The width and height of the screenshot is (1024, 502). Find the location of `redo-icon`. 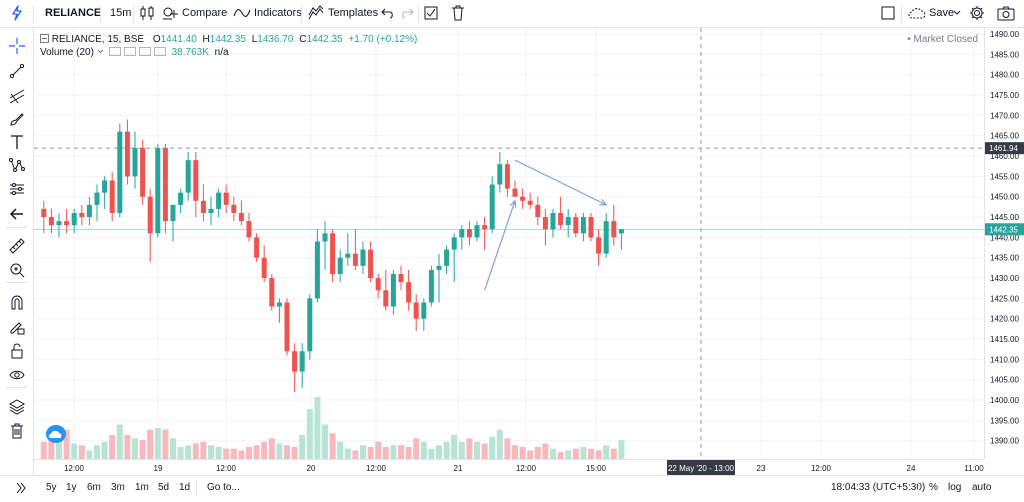

redo-icon is located at coordinates (407, 13).